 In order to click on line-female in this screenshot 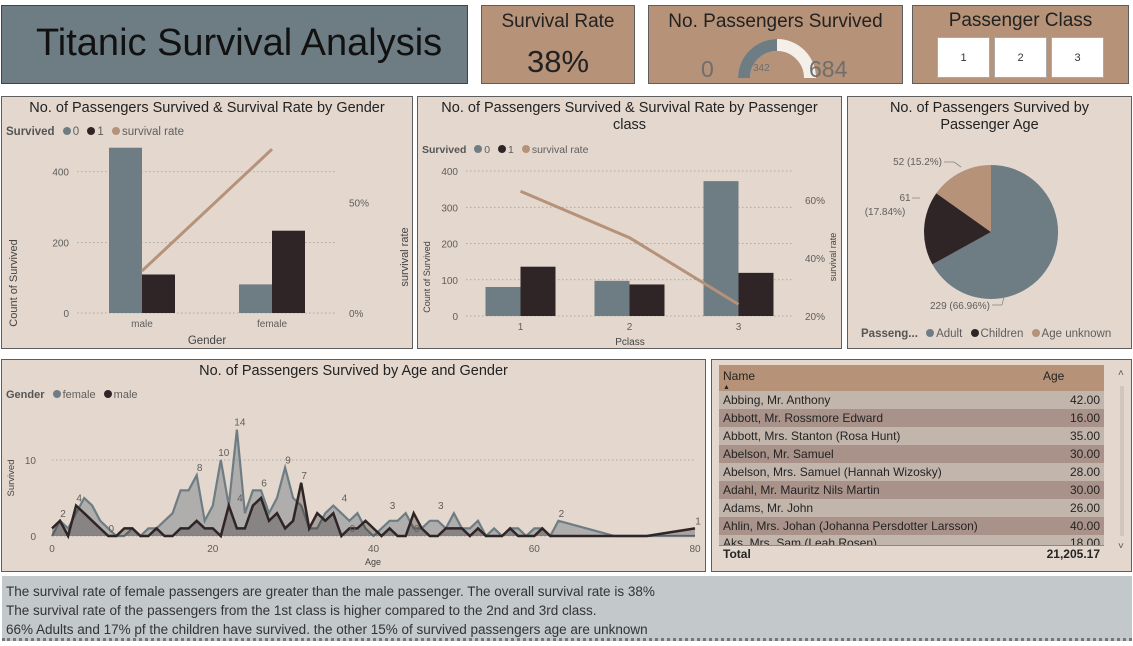, I will do `click(373, 483)`.